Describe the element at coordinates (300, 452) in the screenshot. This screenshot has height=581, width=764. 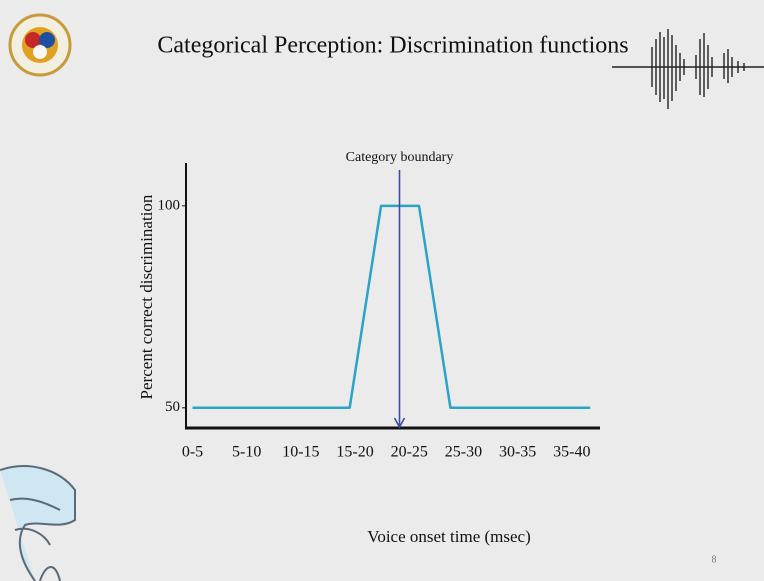
I see `x-tick-label: 10-15` at that location.